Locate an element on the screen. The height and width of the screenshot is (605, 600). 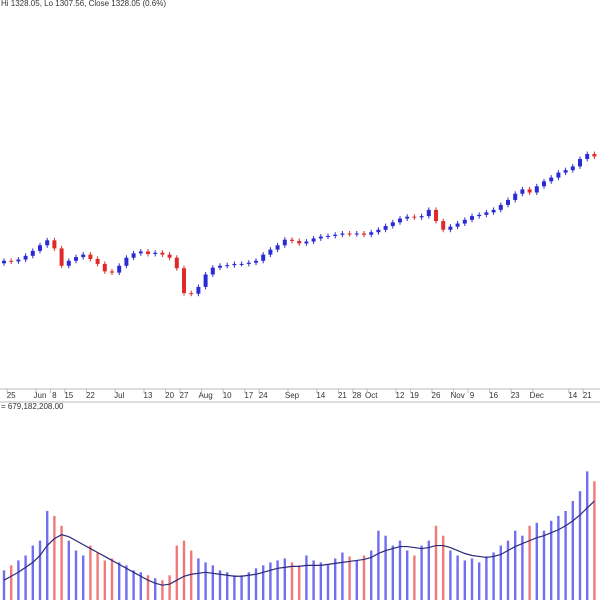
x-tick-label: 15 is located at coordinates (68, 395).